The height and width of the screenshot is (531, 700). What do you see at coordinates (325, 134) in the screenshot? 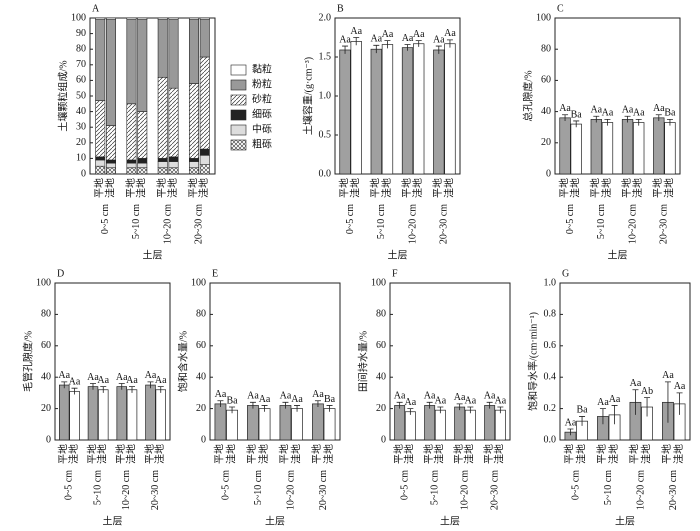
I see `y-tick-label: 0.5` at bounding box center [325, 134].